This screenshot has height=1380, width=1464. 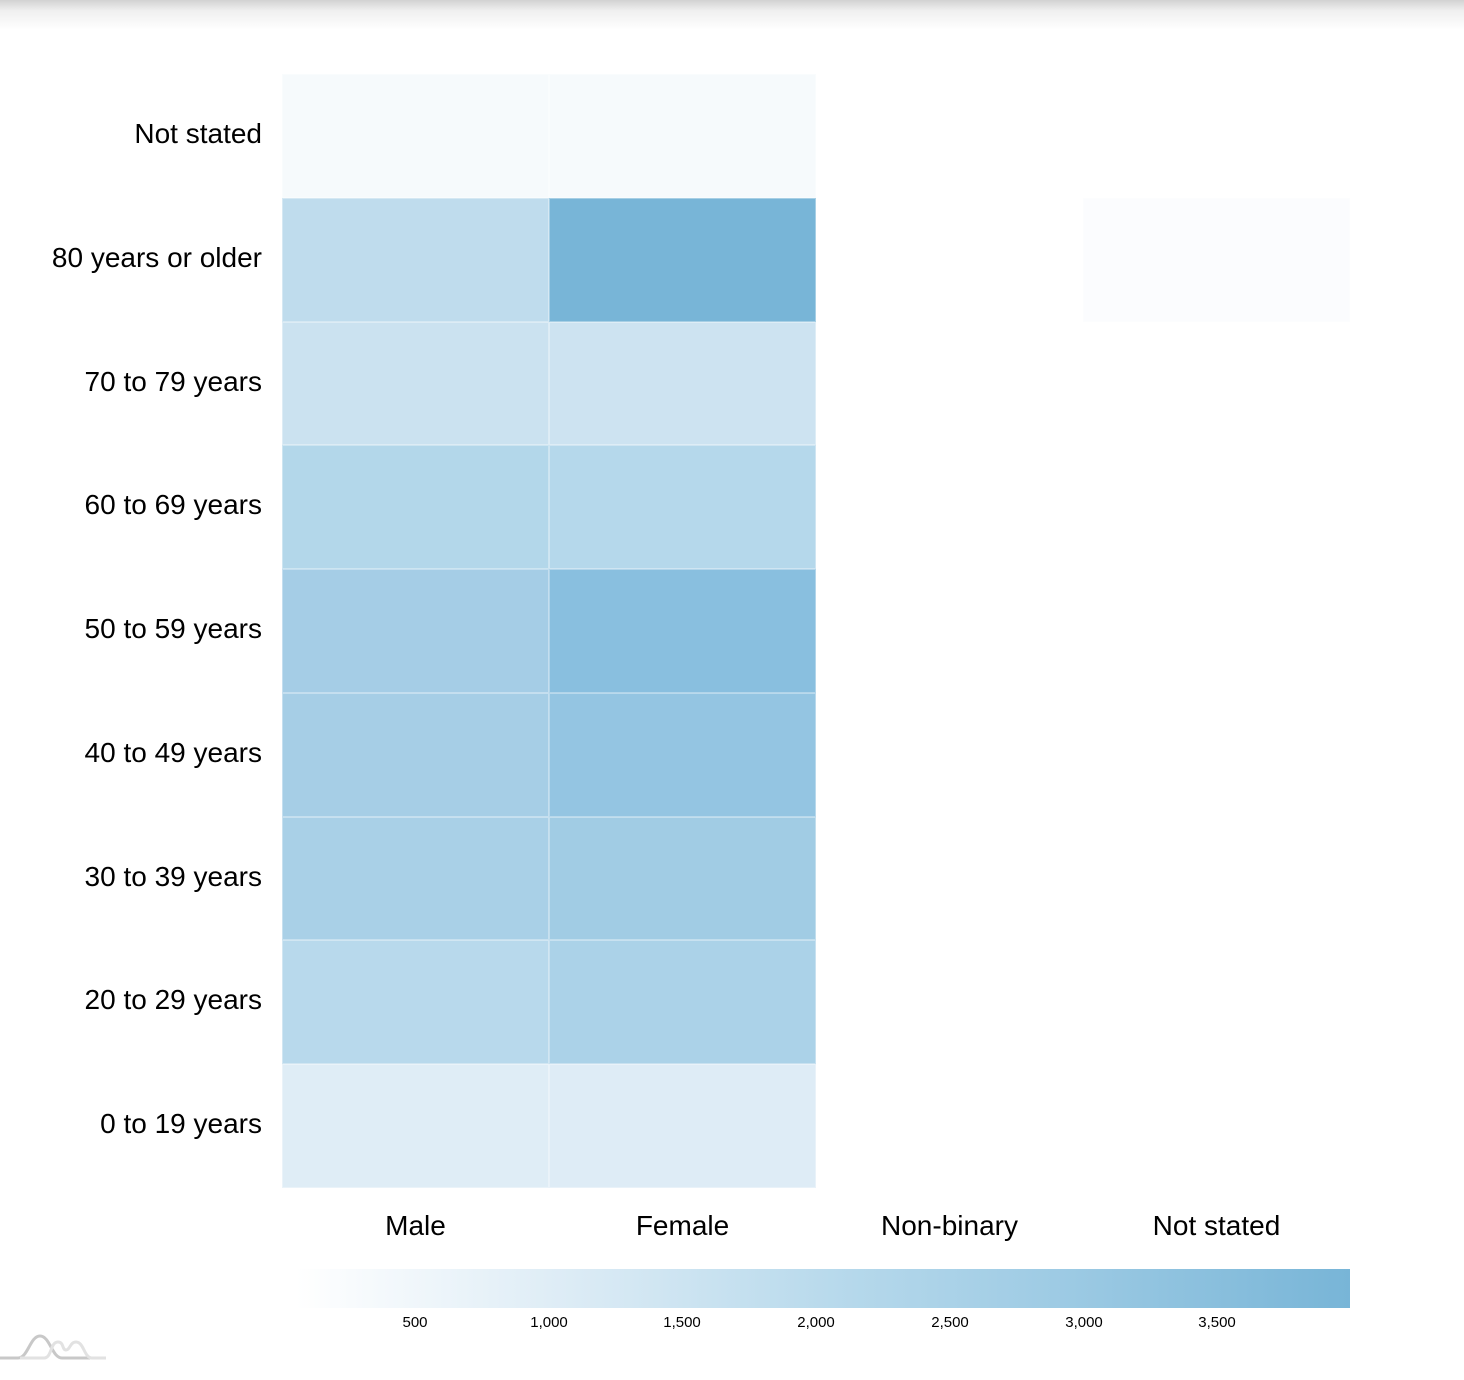 I want to click on y-axis-label: 20 to 29 years, so click(x=173, y=1000).